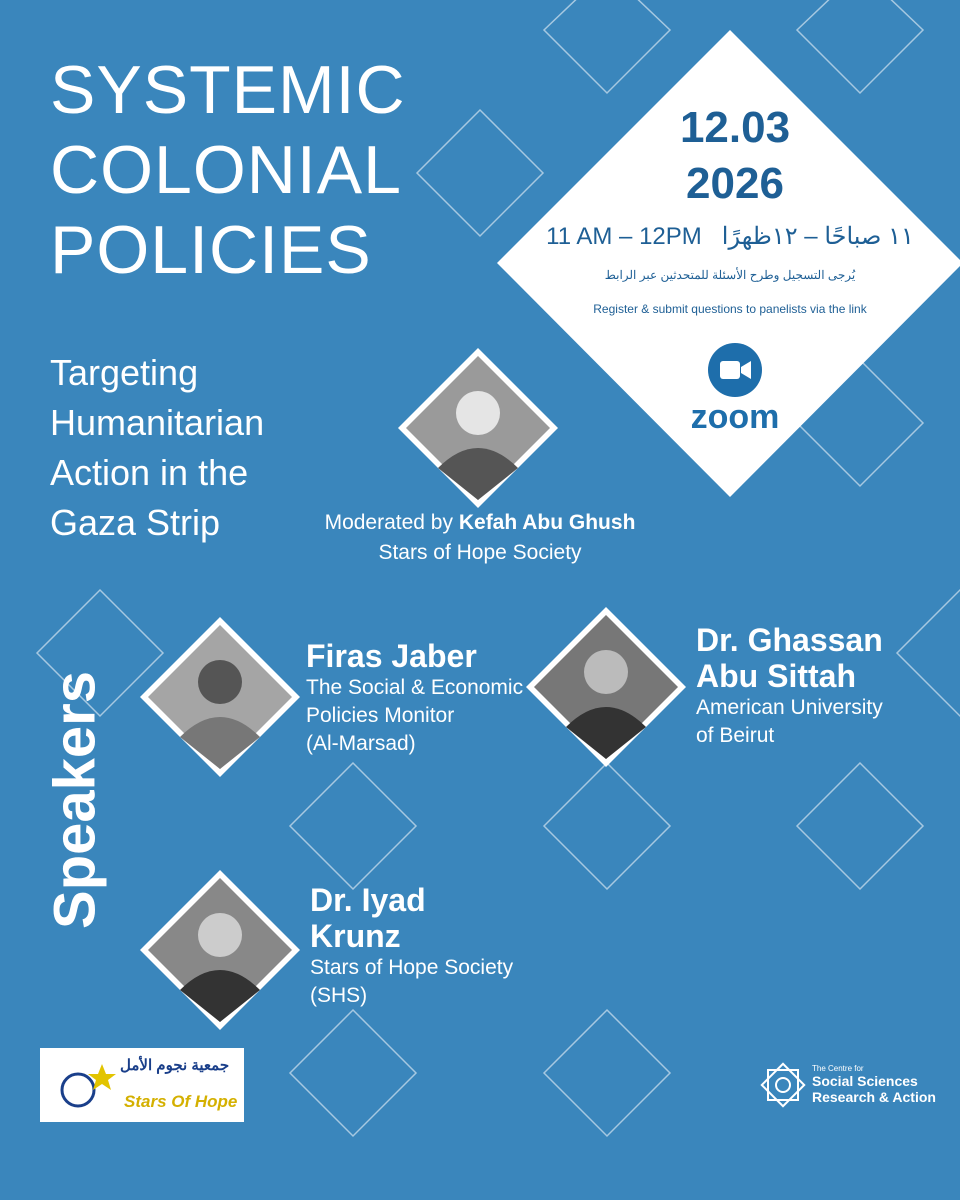 The height and width of the screenshot is (1200, 960). What do you see at coordinates (88, 1086) in the screenshot?
I see `logo-icon` at bounding box center [88, 1086].